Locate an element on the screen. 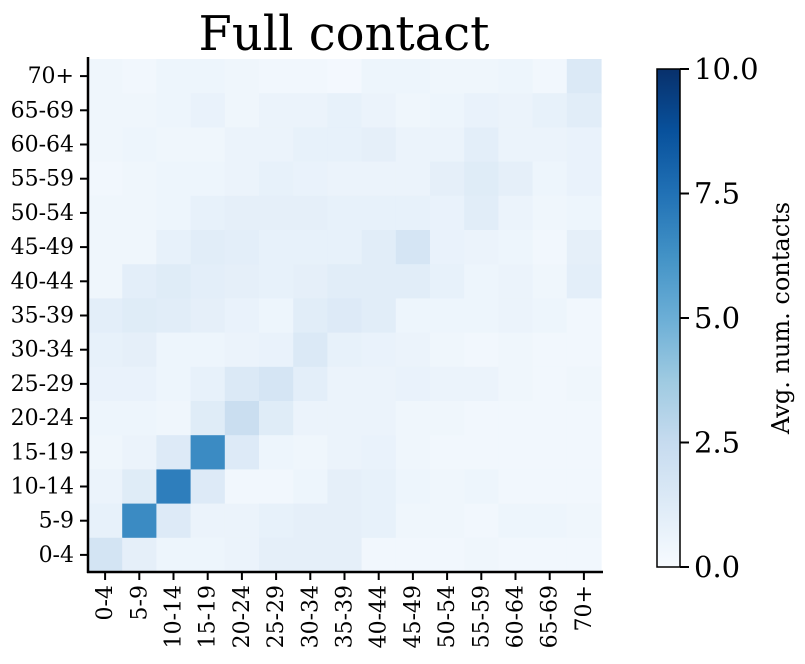 The height and width of the screenshot is (664, 805). y-tick-label-70+: 70+ is located at coordinates (51, 76).